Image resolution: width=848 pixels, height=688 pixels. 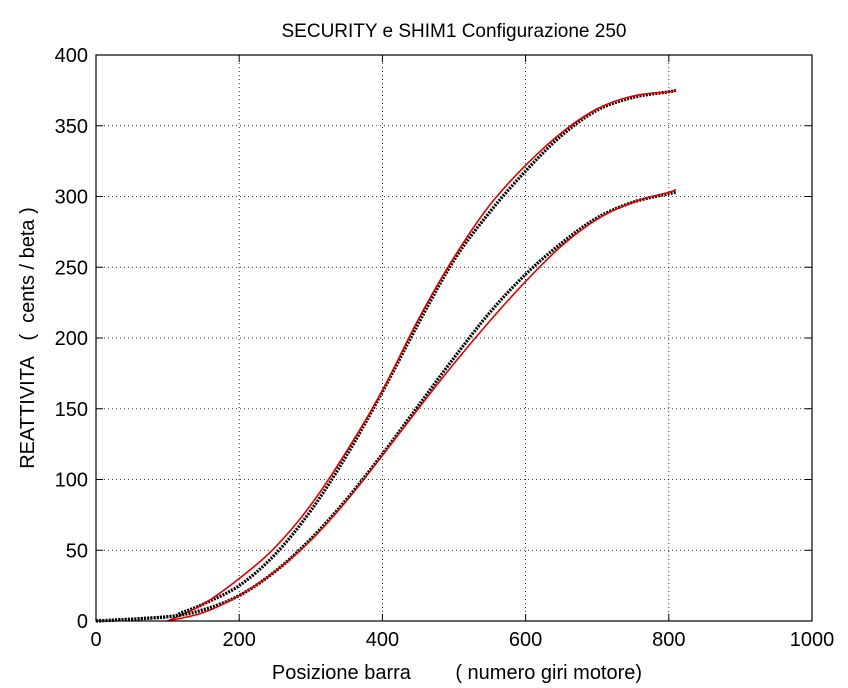 I want to click on x-tick-label: 0, so click(x=95, y=640).